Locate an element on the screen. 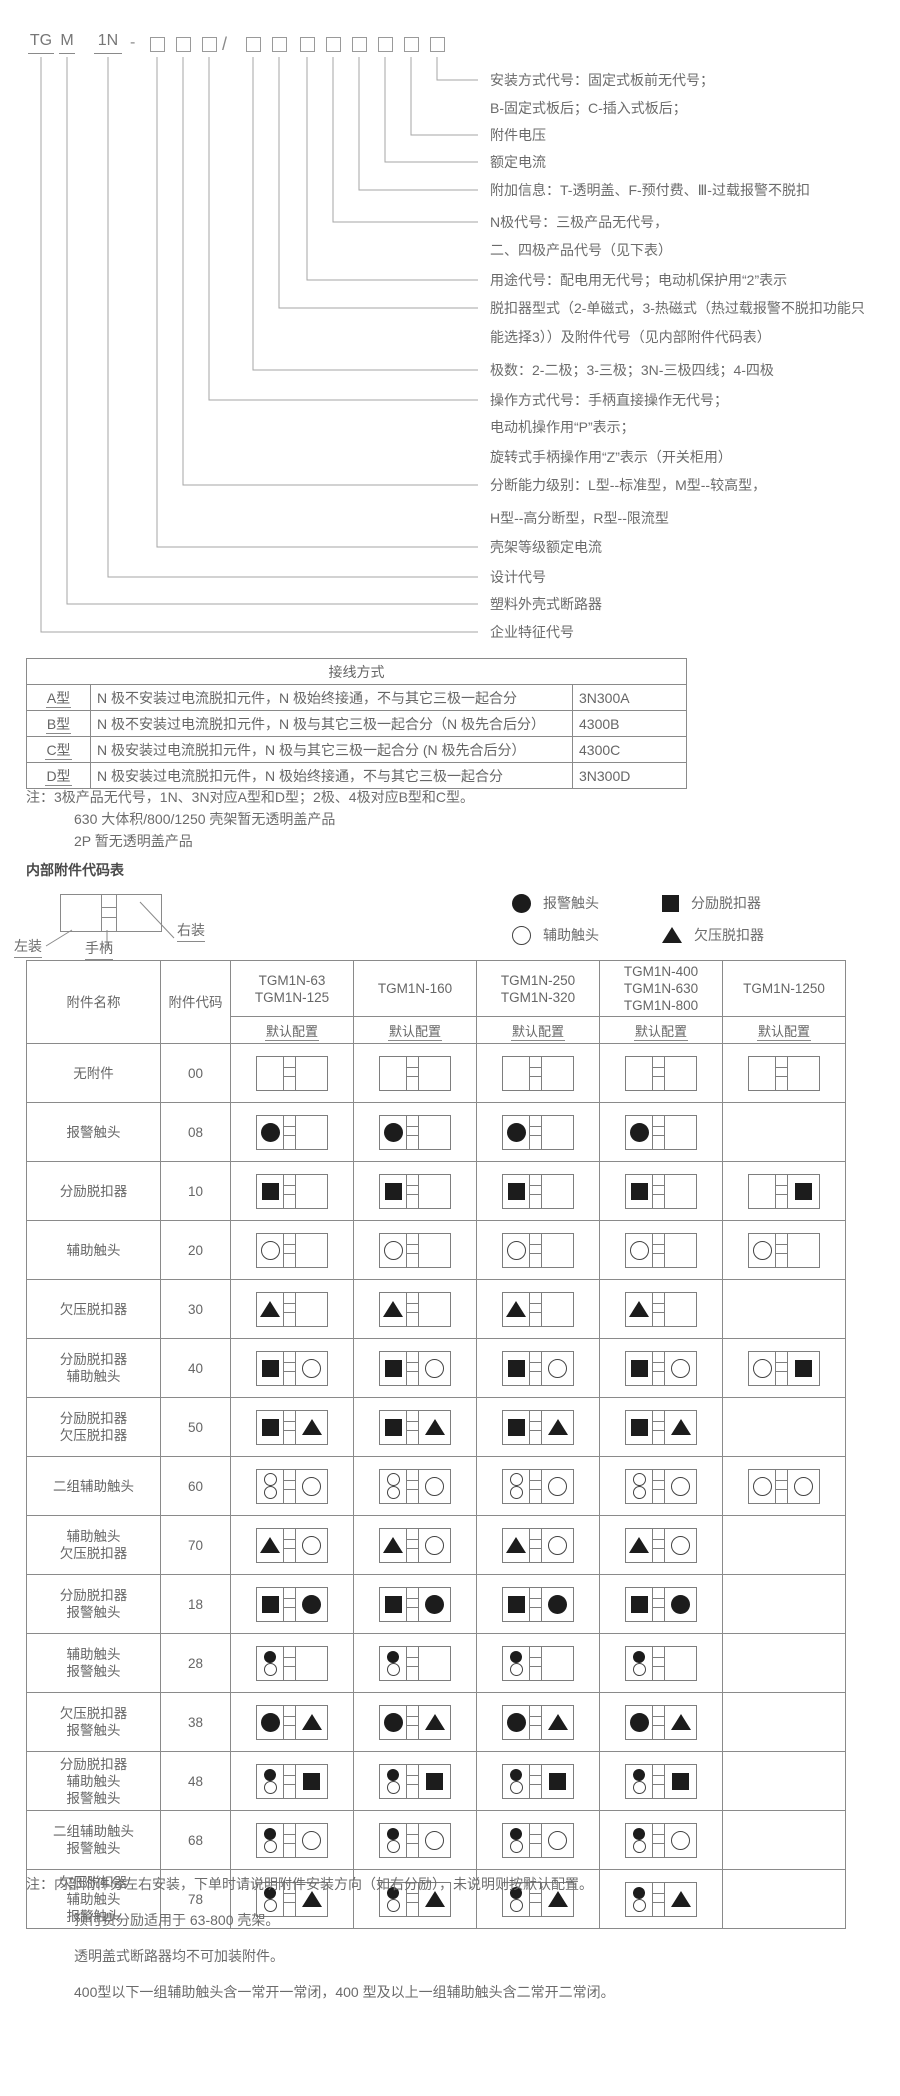  legend-item: 欠压脱扣器 is located at coordinates (713, 935).